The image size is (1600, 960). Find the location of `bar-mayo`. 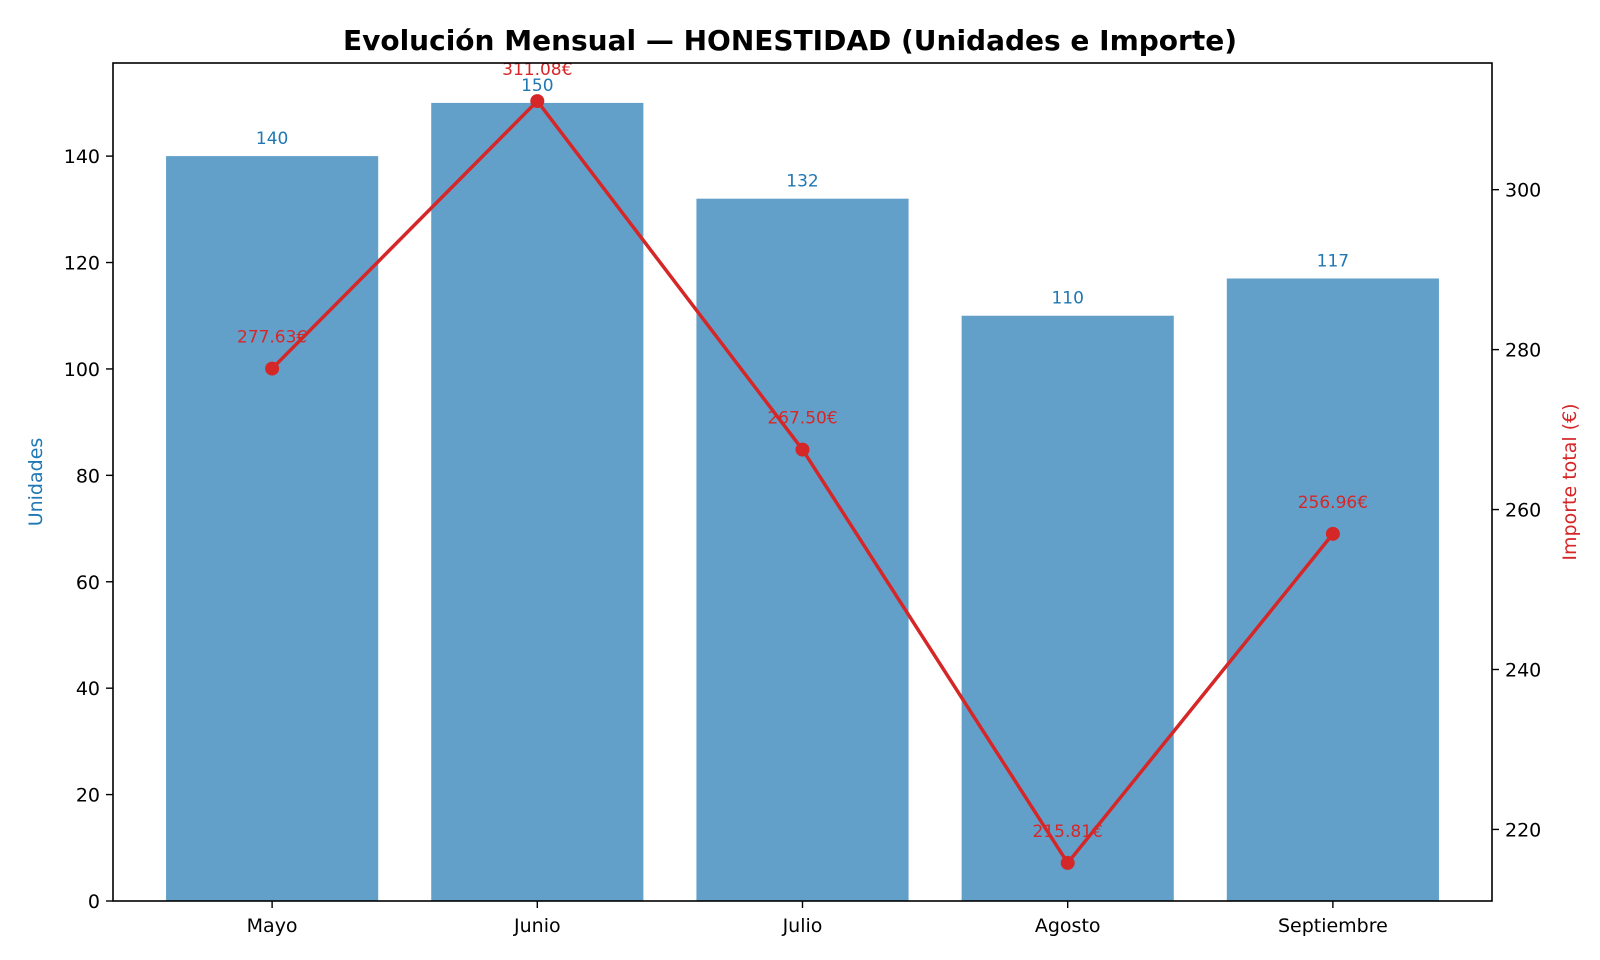

bar-mayo is located at coordinates (272, 529).